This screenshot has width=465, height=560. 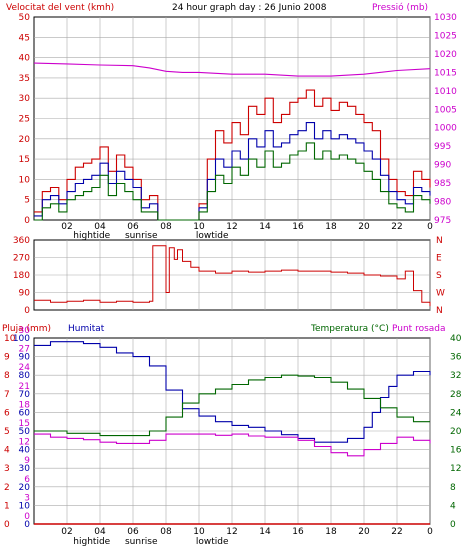 What do you see at coordinates (166, 532) in the screenshot?
I see `x-axis-bottom-tick-label: 08` at bounding box center [166, 532].